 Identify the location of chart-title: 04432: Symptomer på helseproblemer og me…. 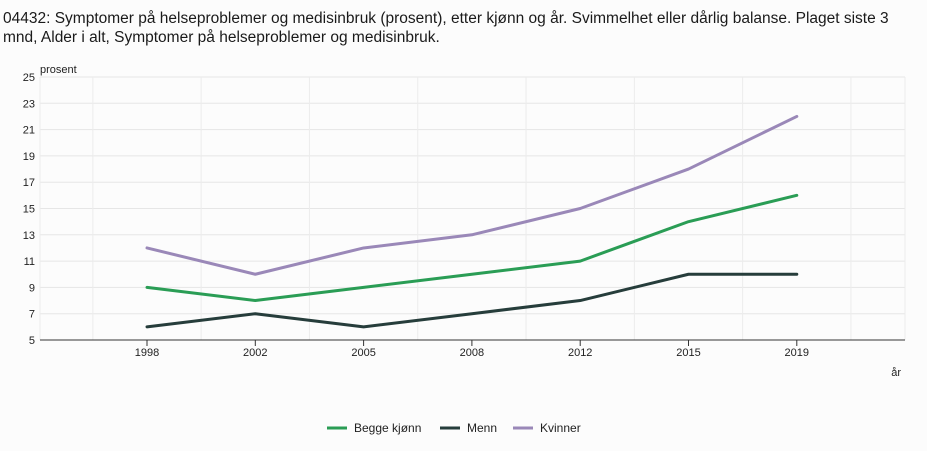
(446, 28).